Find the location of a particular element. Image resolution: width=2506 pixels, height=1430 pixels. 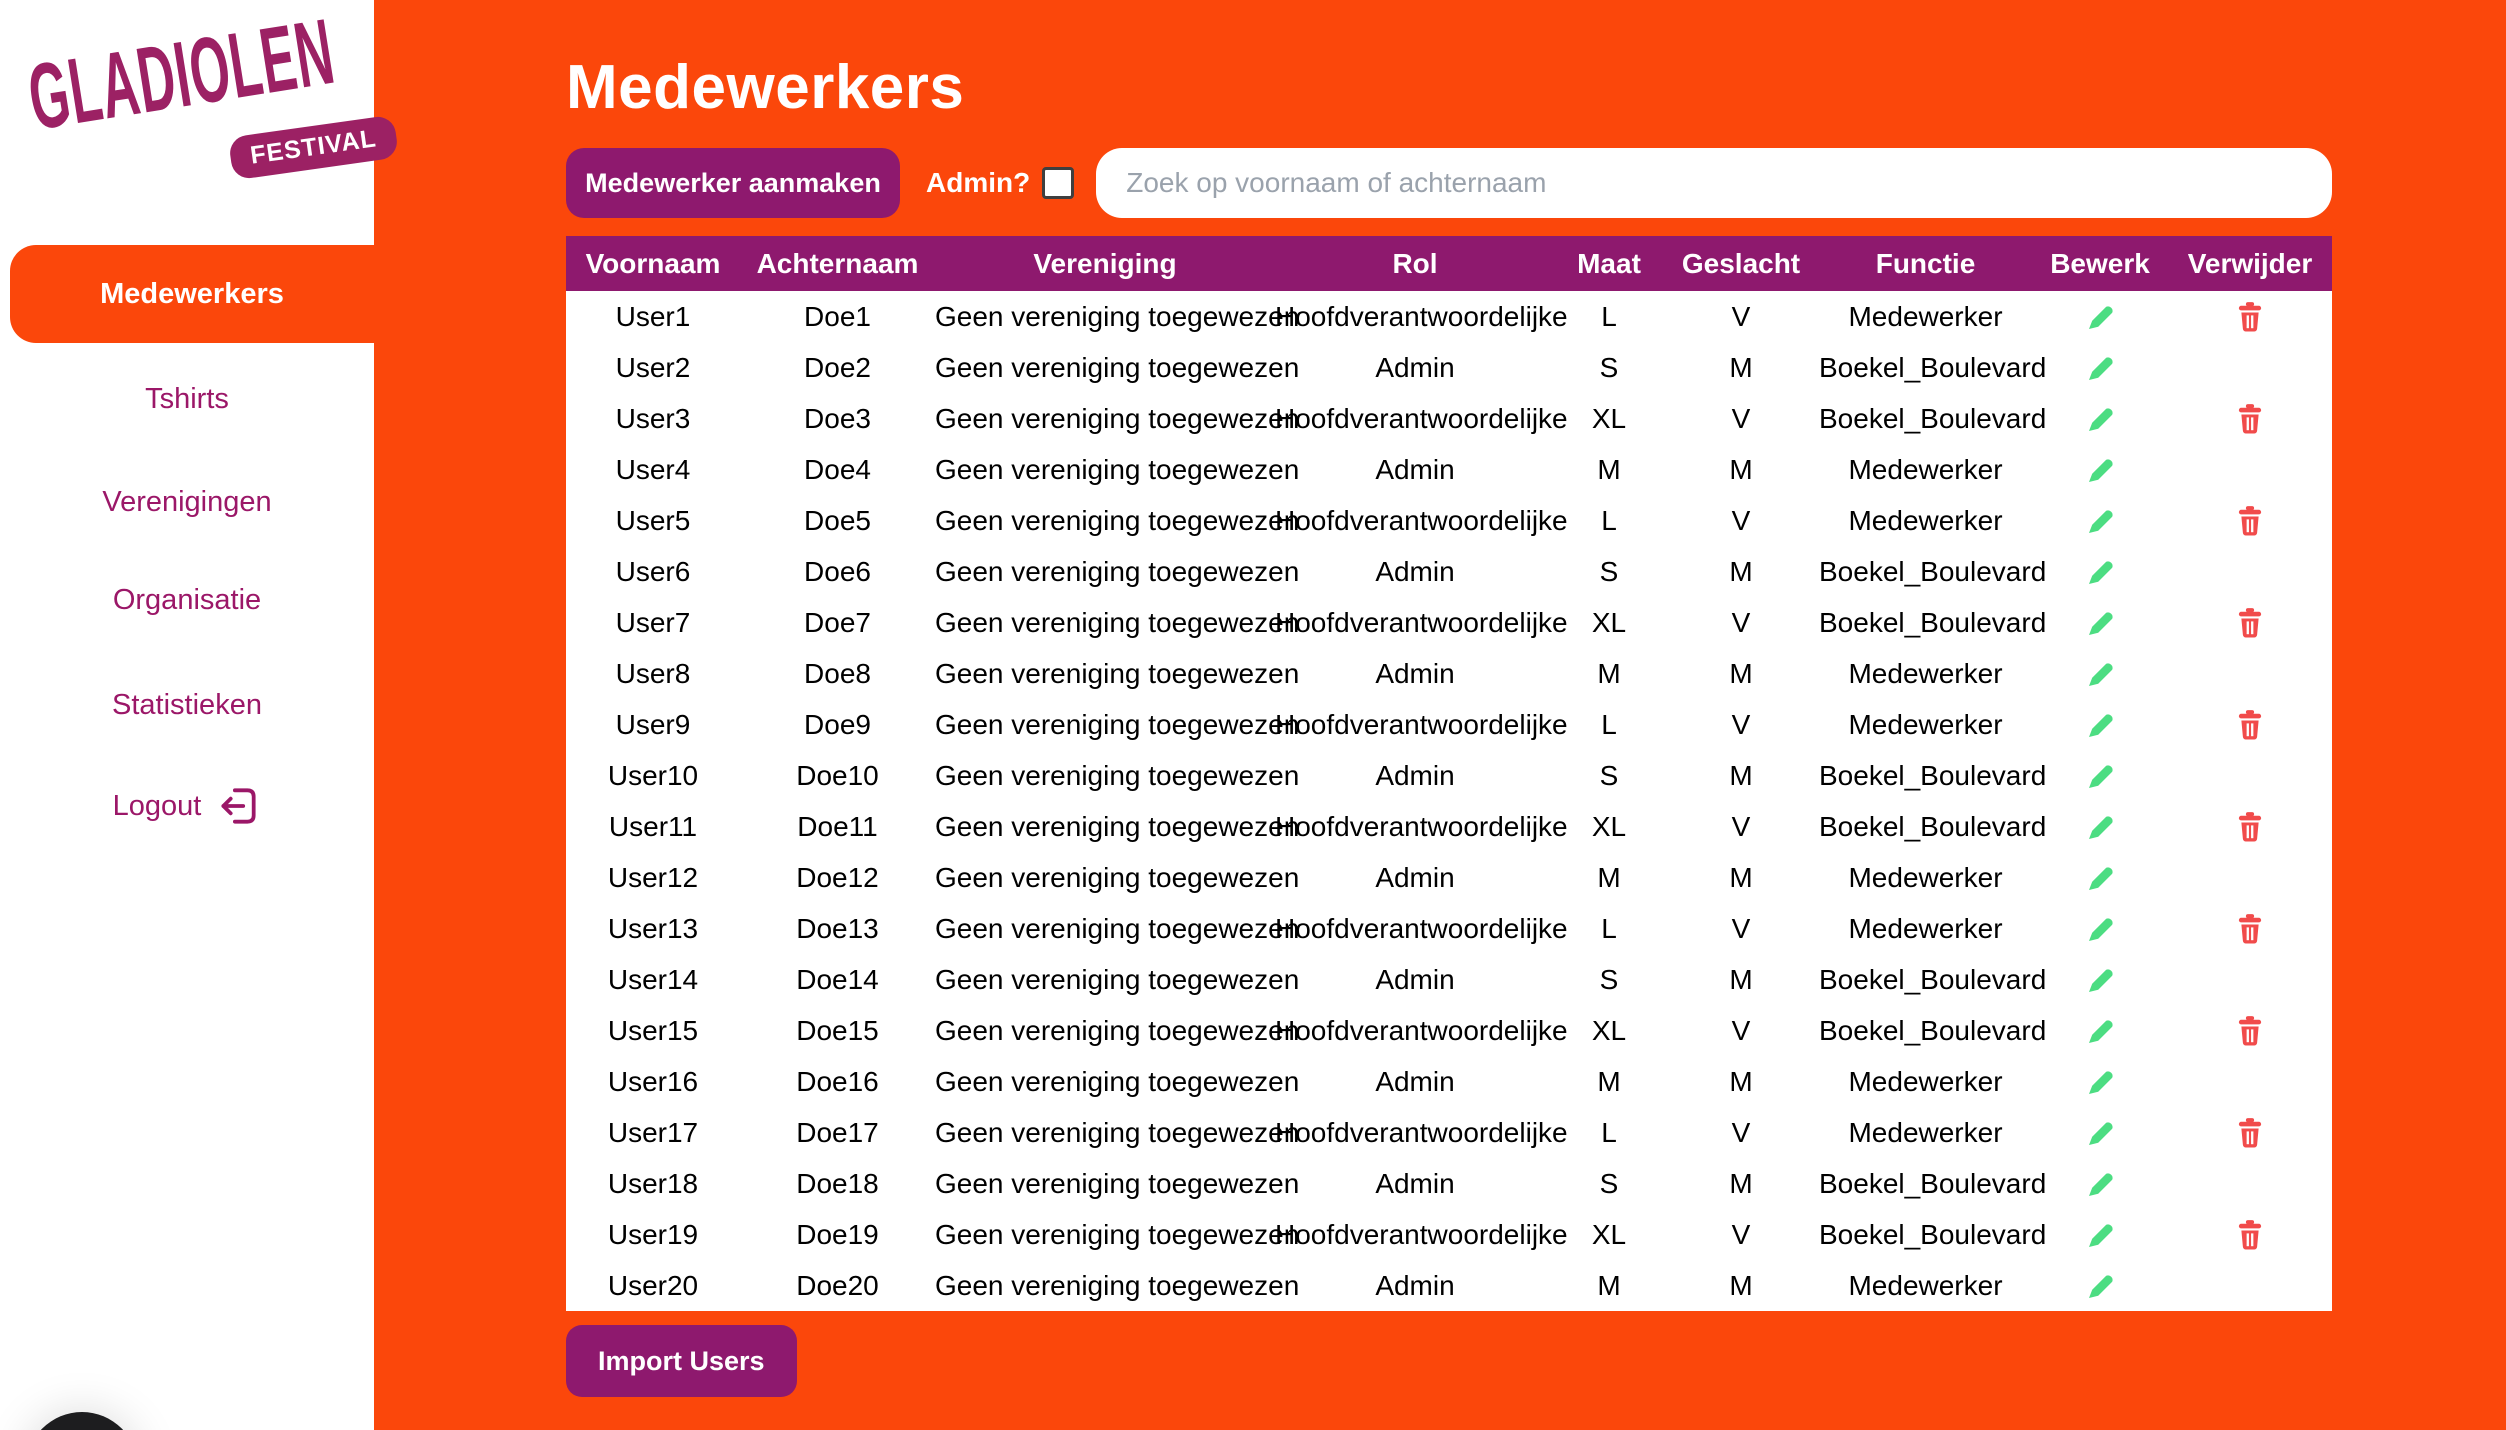

admin-checkbox is located at coordinates (1058, 183).